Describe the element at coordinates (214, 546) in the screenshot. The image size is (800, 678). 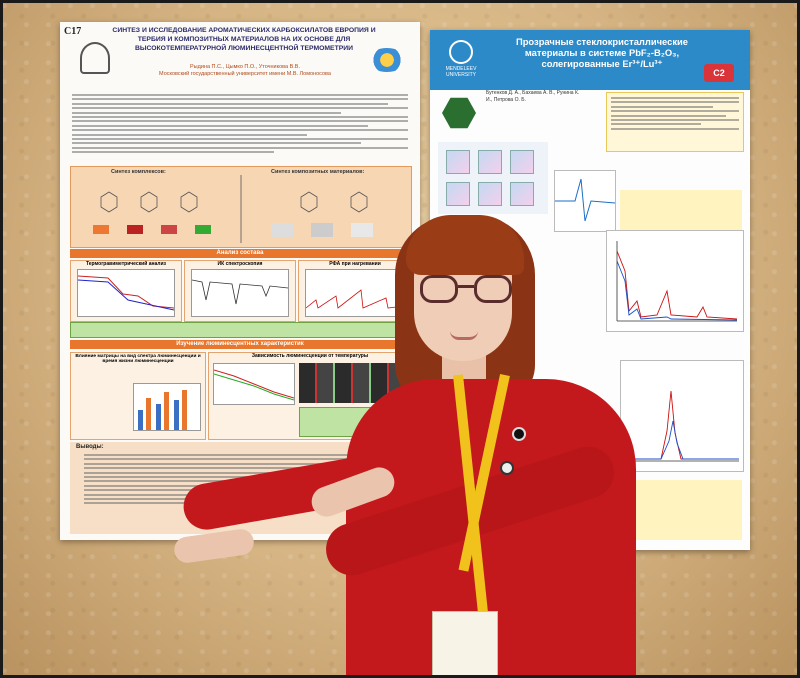
I see `left-hand` at that location.